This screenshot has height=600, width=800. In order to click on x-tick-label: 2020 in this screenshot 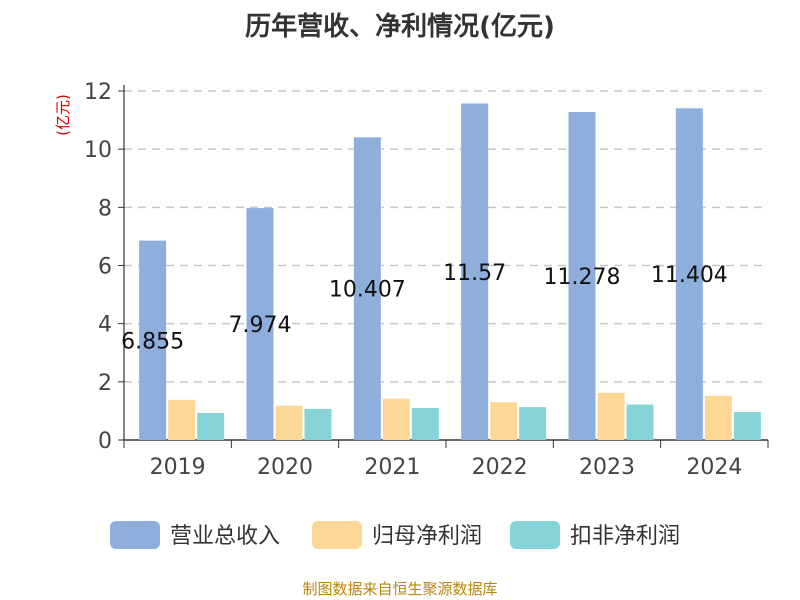, I will do `click(285, 467)`.